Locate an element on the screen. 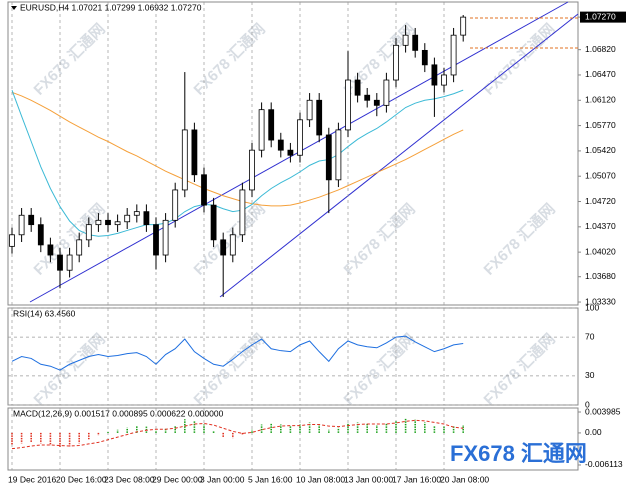 This screenshot has width=630, height=490. y-tick-label: 1.04370 is located at coordinates (600, 226).